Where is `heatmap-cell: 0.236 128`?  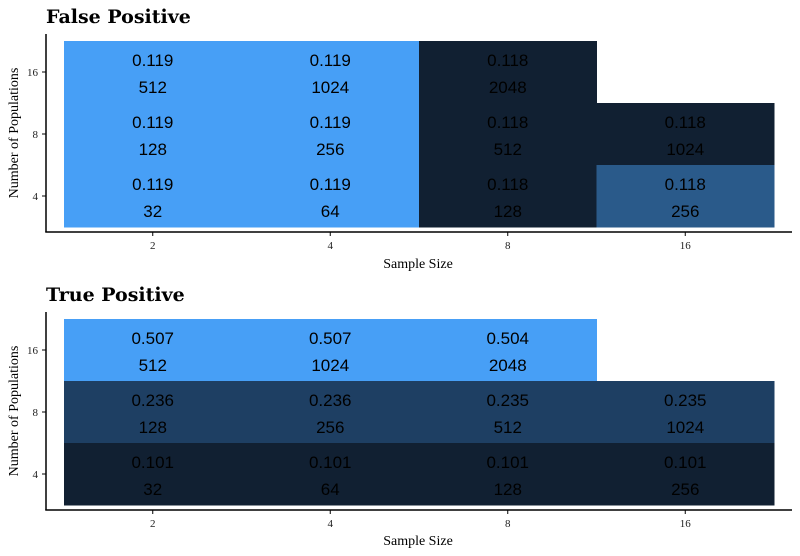 heatmap-cell: 0.236 128 is located at coordinates (153, 412).